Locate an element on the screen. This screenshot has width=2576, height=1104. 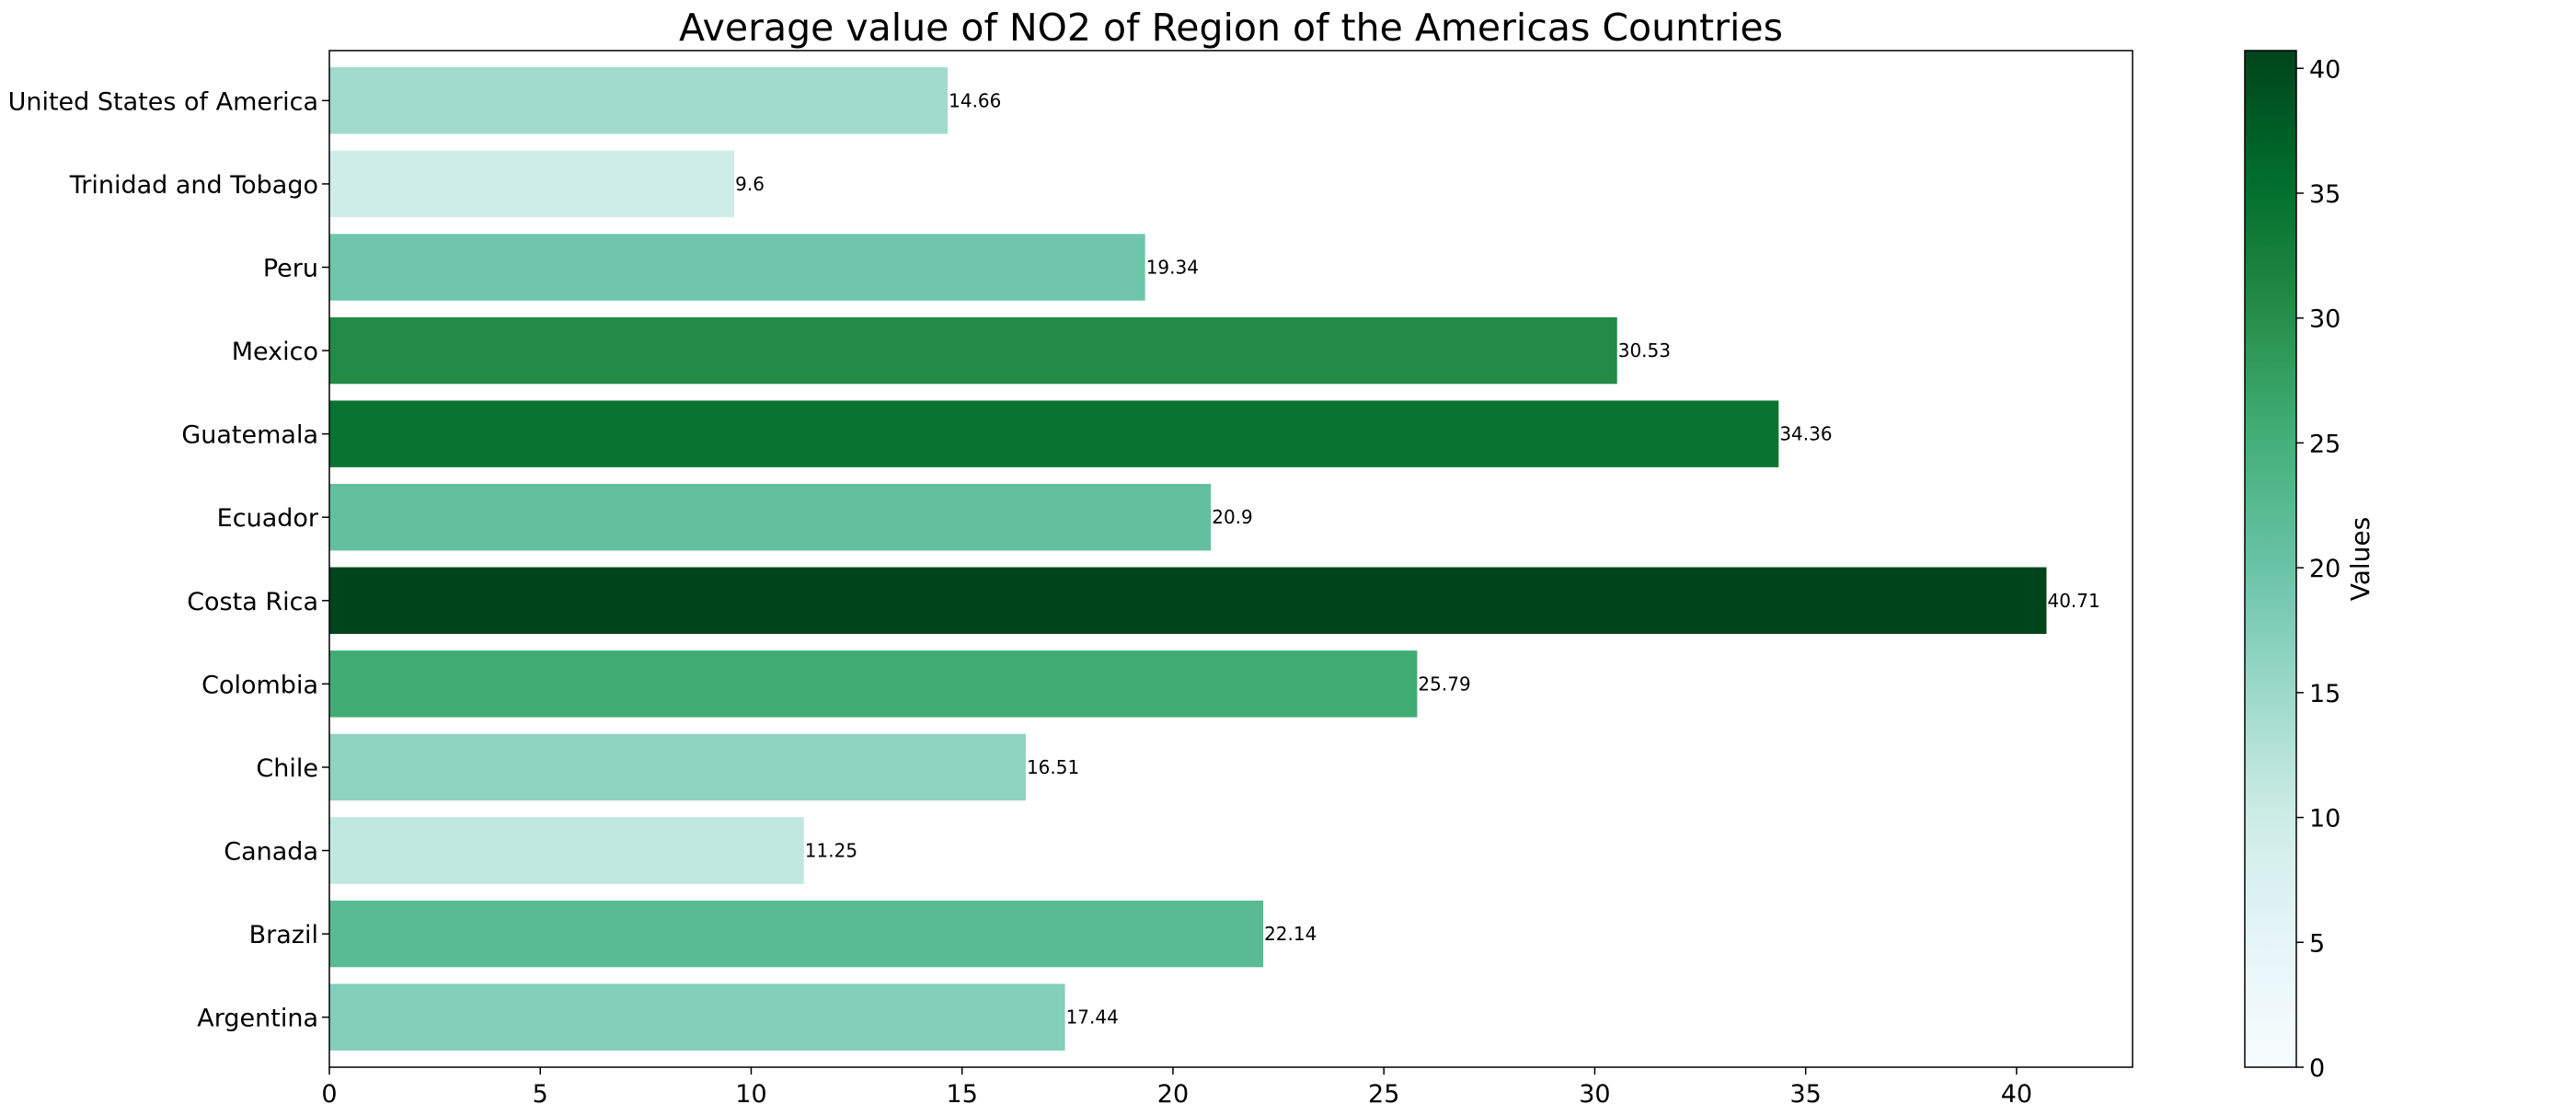
value-label: 40.71 is located at coordinates (2073, 601).